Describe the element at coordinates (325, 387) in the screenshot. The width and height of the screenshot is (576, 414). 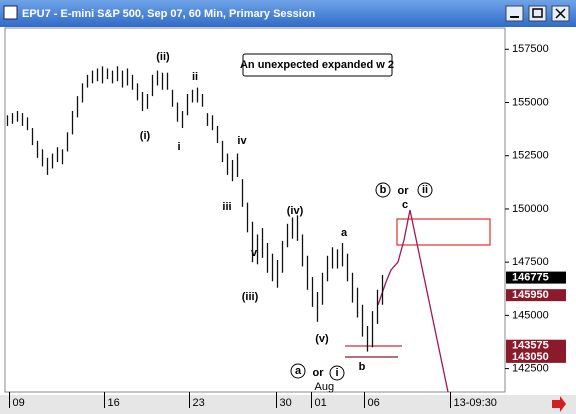
I see `x-sublabel: Aug` at that location.